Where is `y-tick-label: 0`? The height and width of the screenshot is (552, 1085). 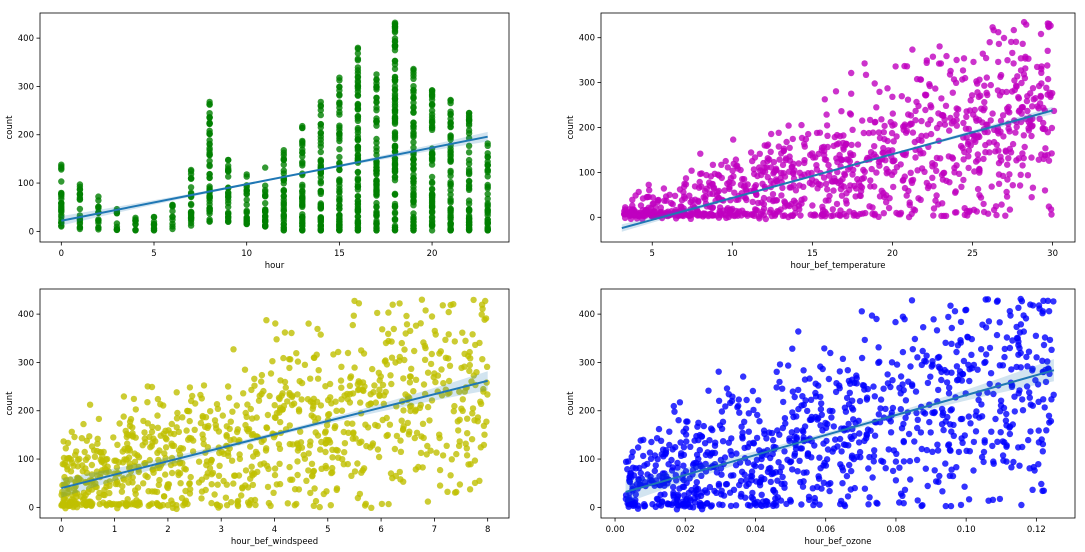 y-tick-label: 0 is located at coordinates (592, 218).